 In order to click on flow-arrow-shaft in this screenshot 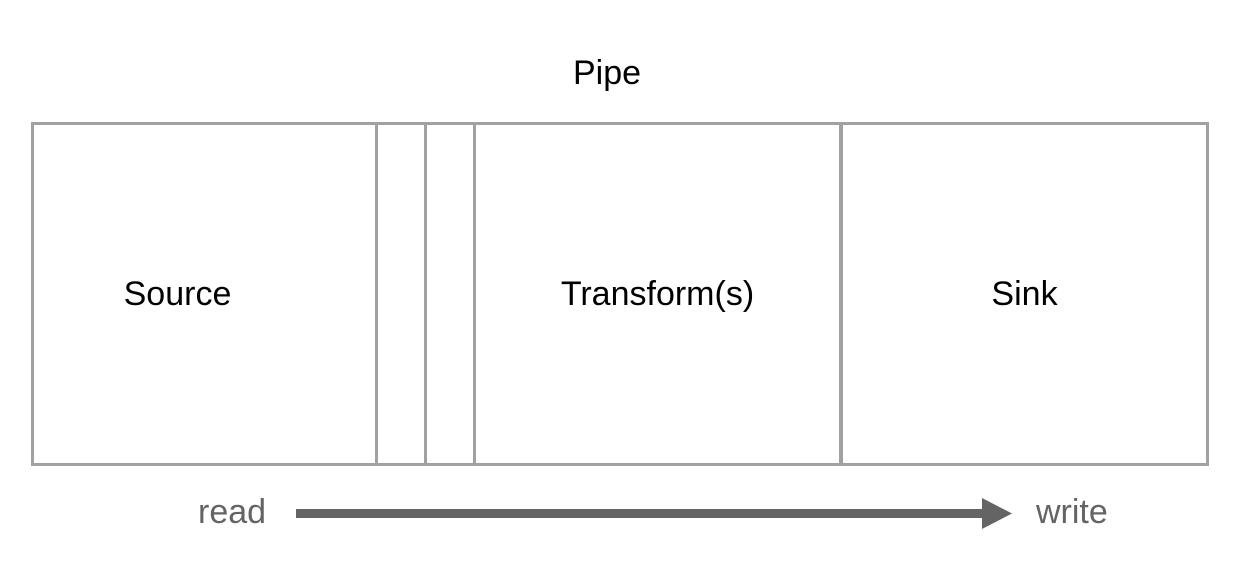, I will do `click(641, 513)`.